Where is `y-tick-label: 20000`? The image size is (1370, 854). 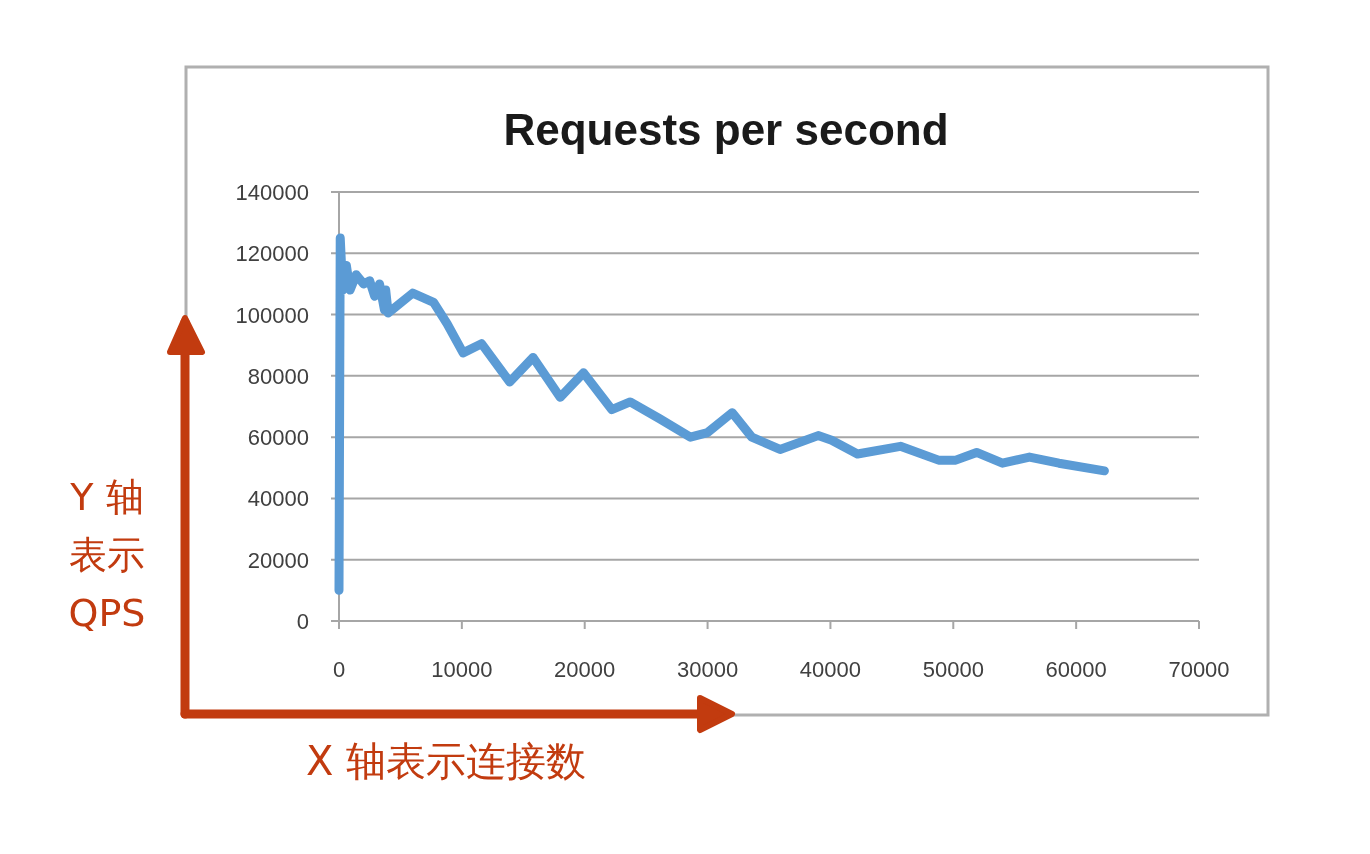 y-tick-label: 20000 is located at coordinates (278, 560).